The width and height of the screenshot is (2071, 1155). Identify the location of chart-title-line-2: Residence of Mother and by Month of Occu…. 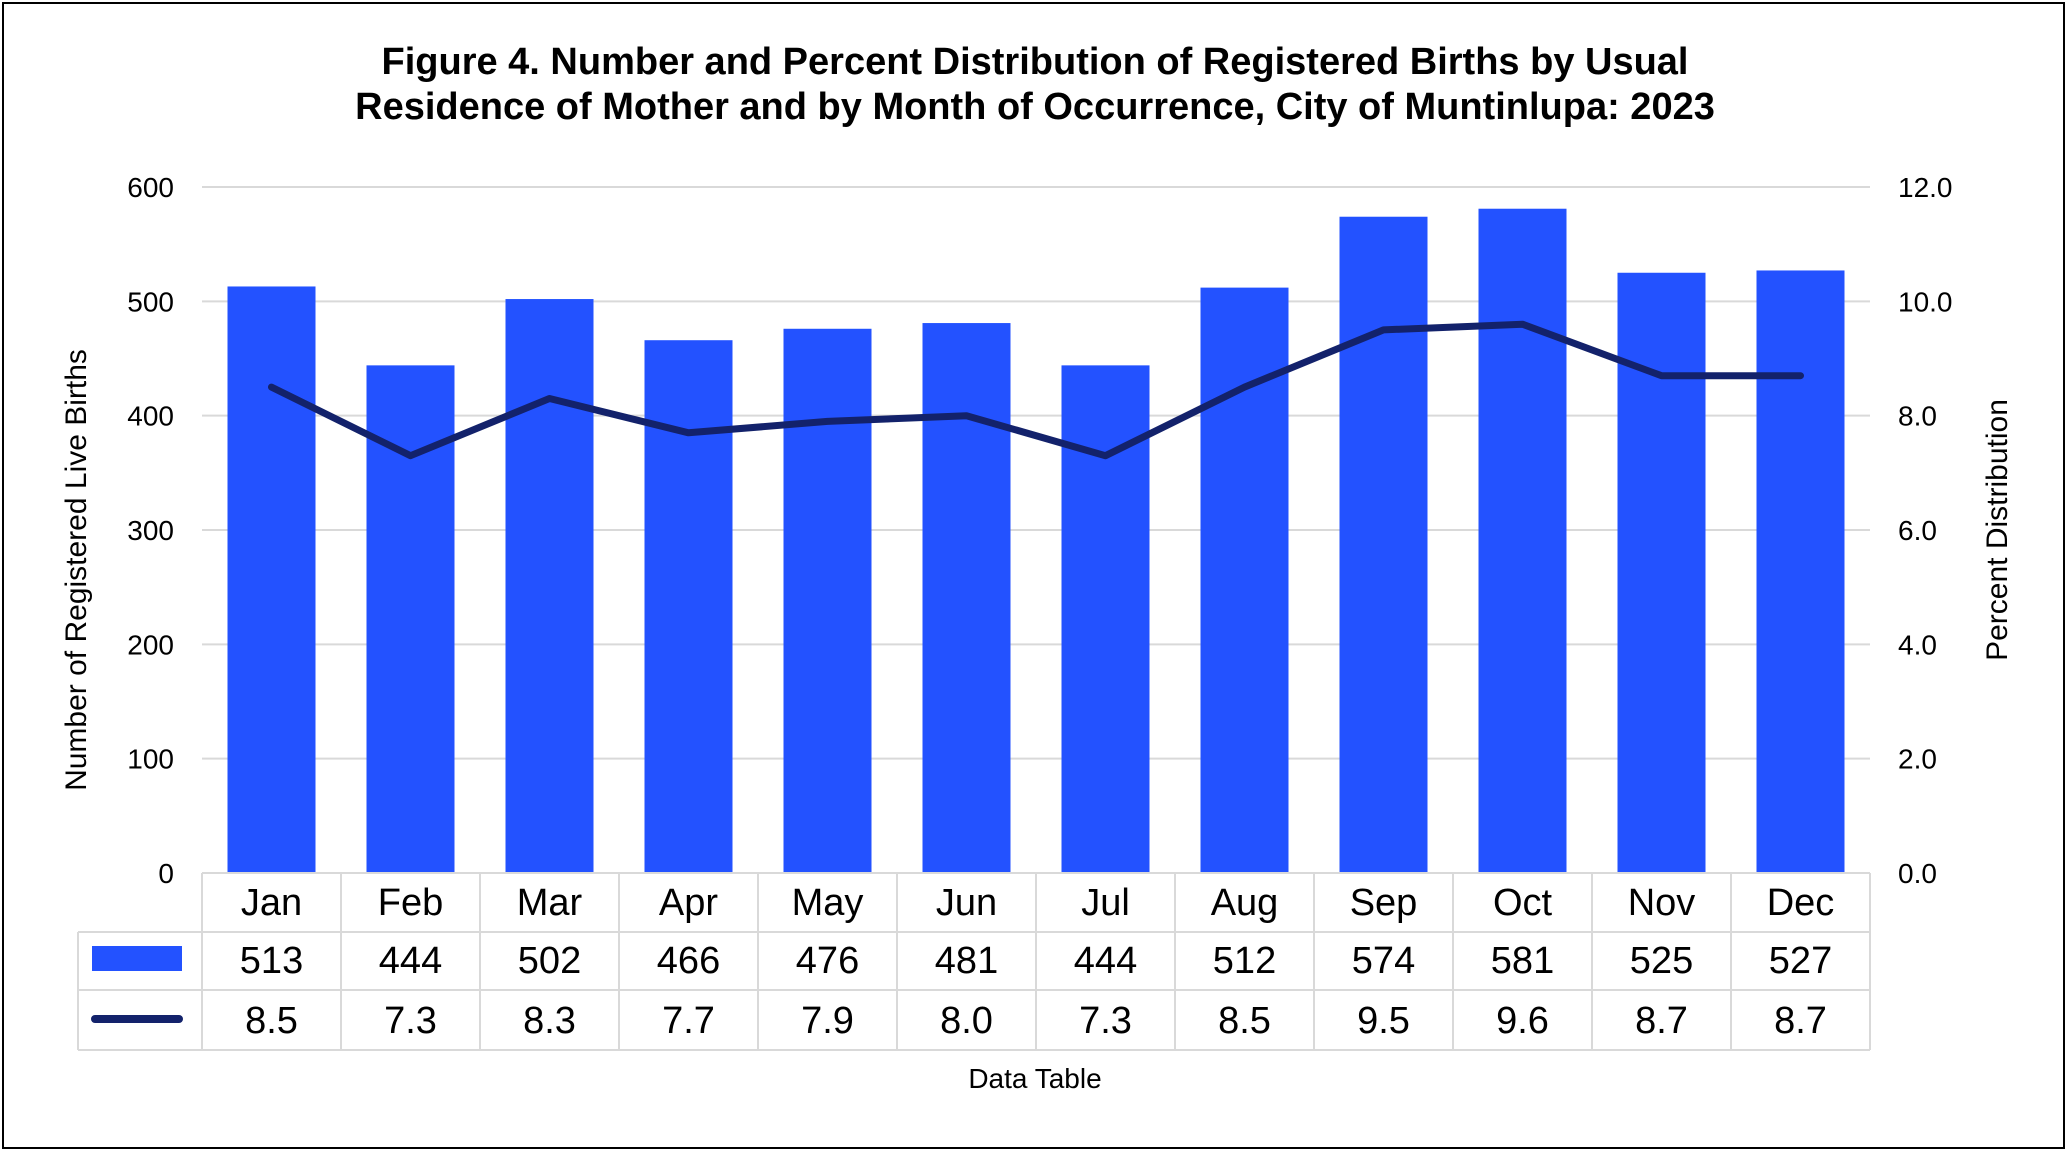
(1035, 107).